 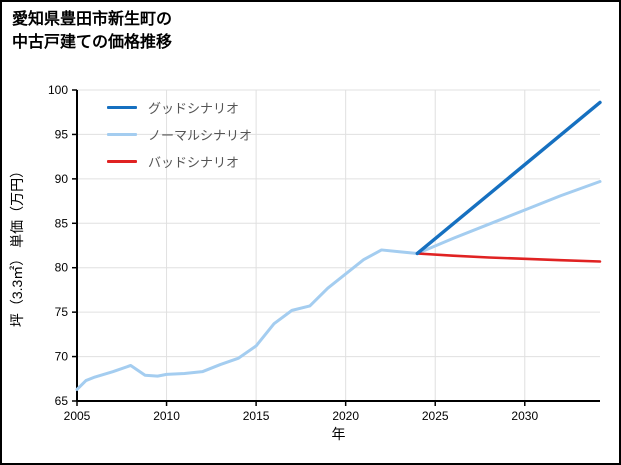 I want to click on x-axis-label: 年, so click(x=339, y=434).